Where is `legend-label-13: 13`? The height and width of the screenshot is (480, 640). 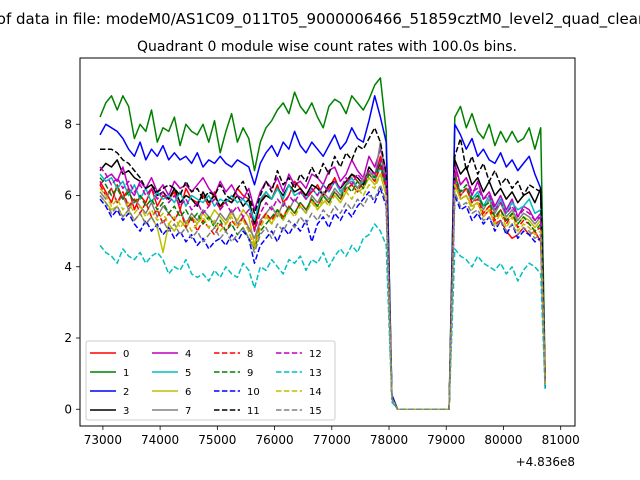
legend-label-13: 13 is located at coordinates (315, 373).